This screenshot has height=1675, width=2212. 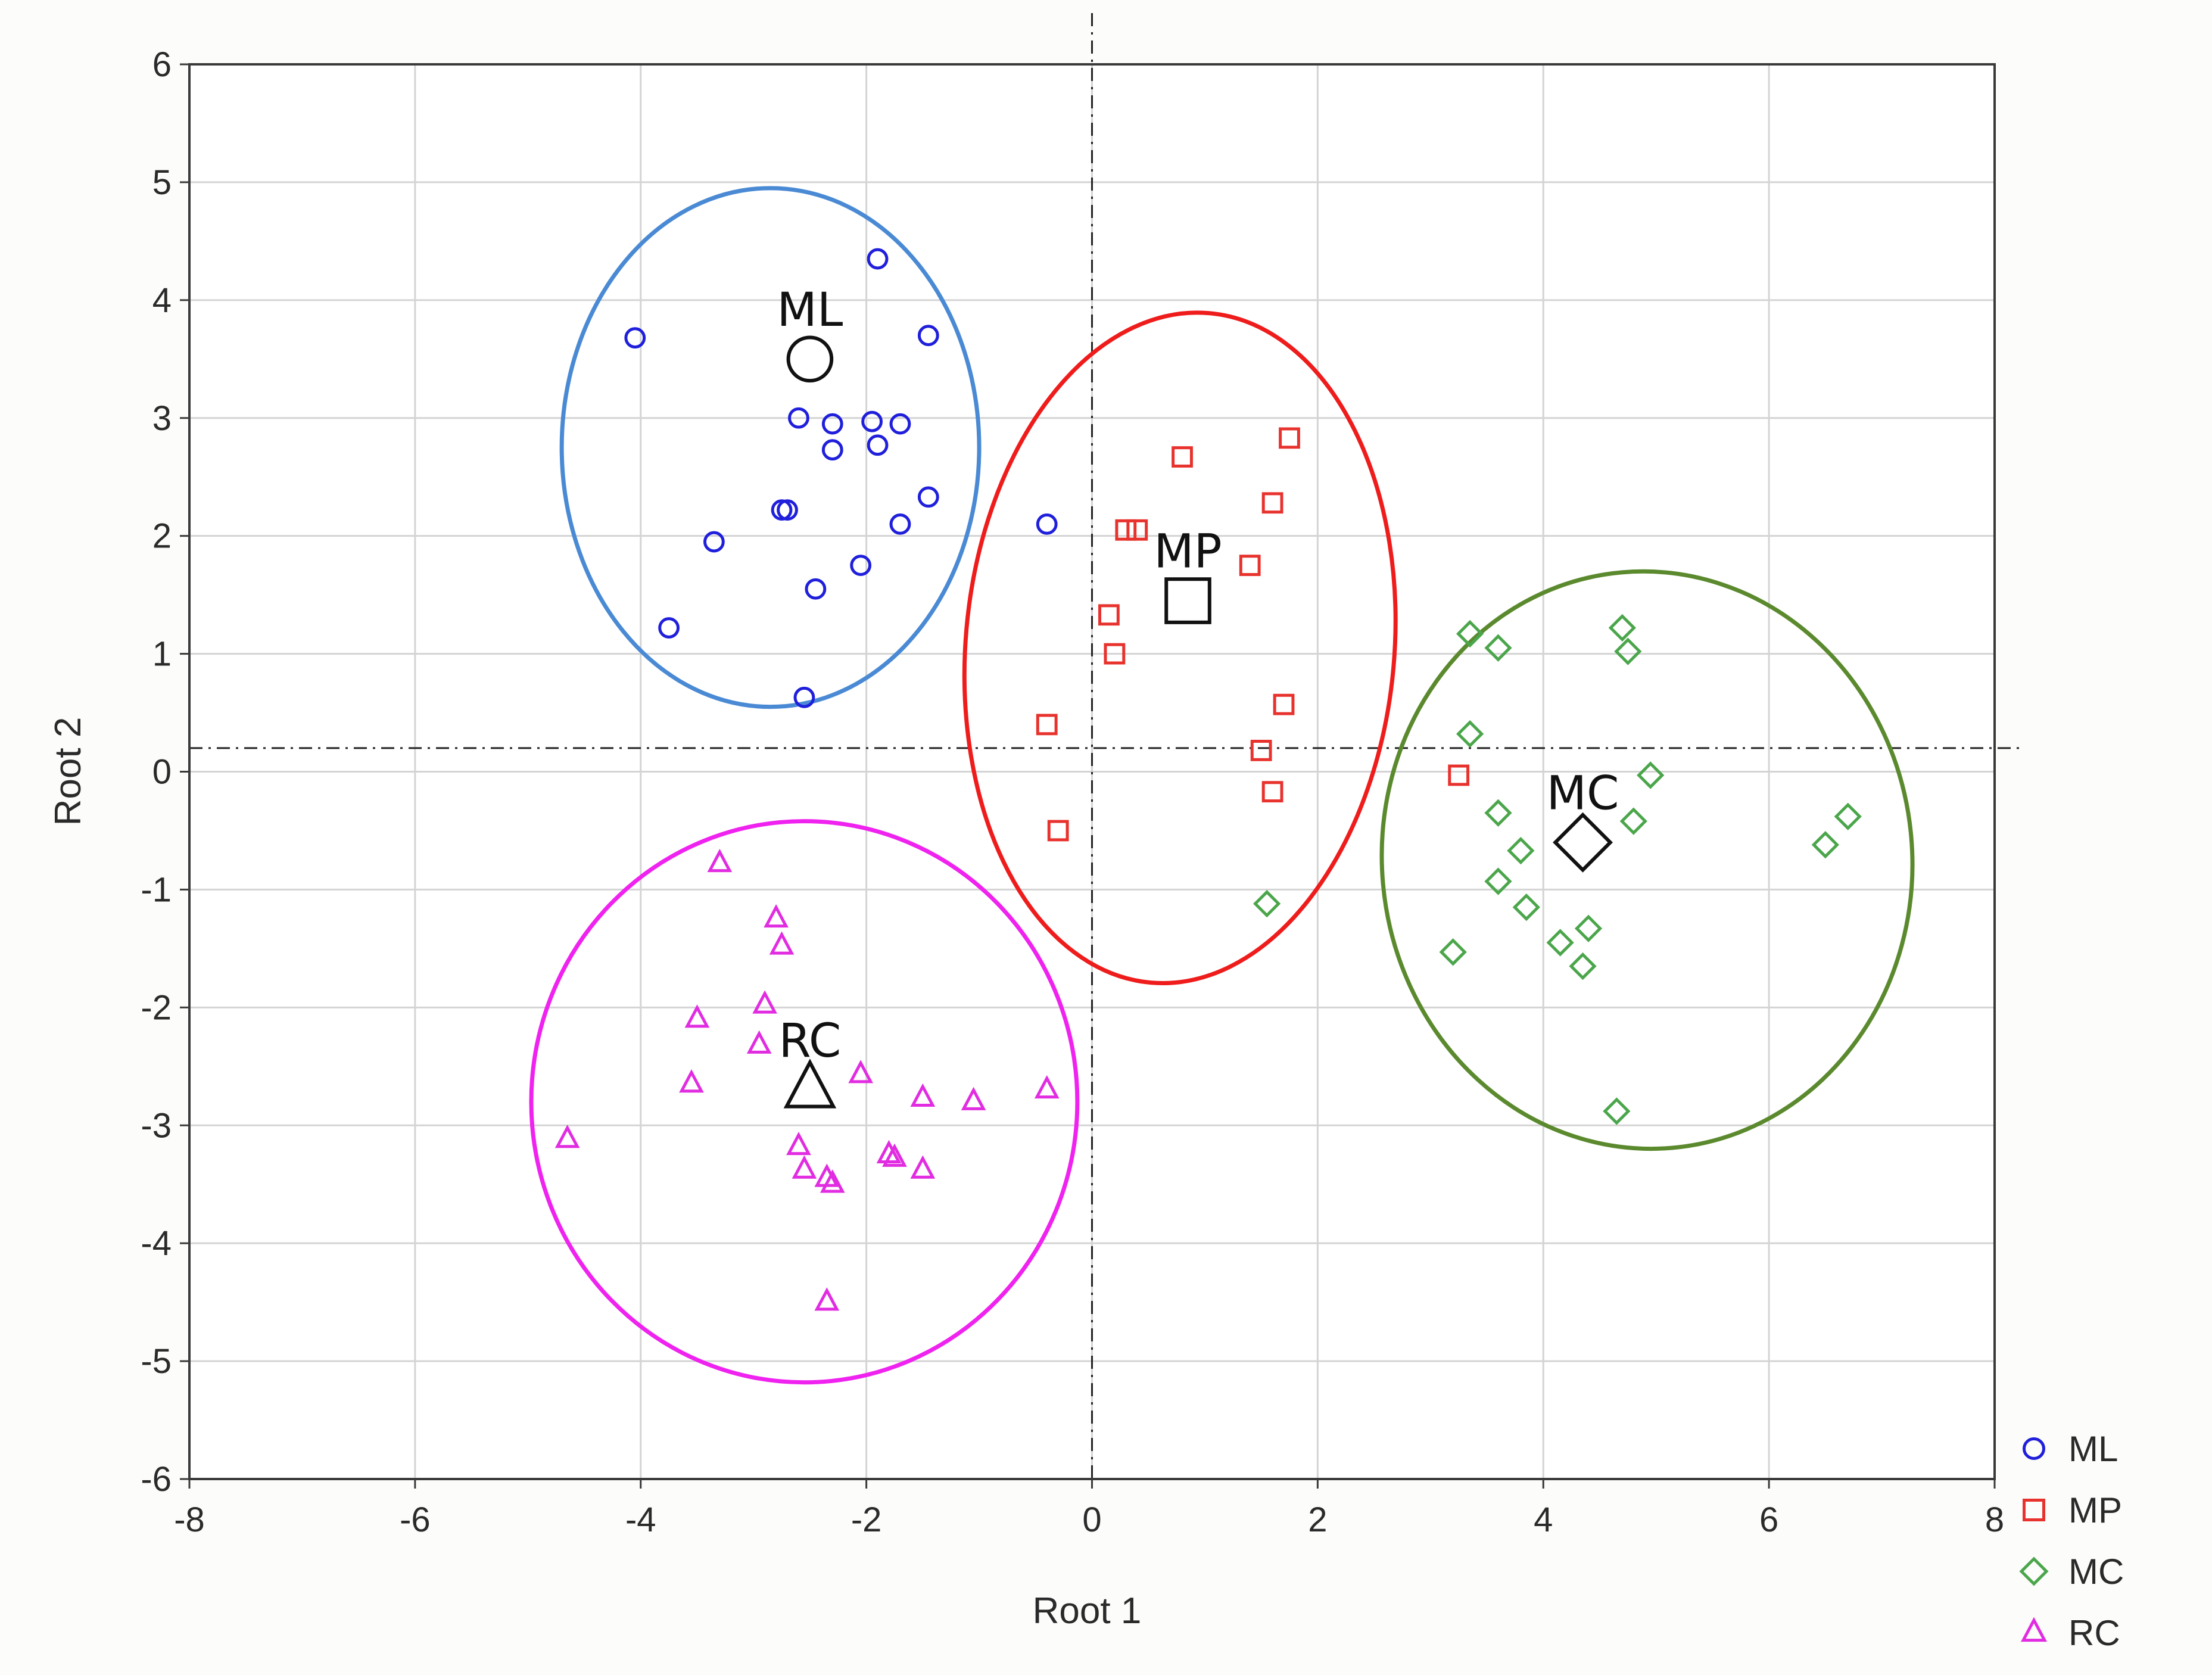 I want to click on legend-label-mp: MP, so click(x=2095, y=1510).